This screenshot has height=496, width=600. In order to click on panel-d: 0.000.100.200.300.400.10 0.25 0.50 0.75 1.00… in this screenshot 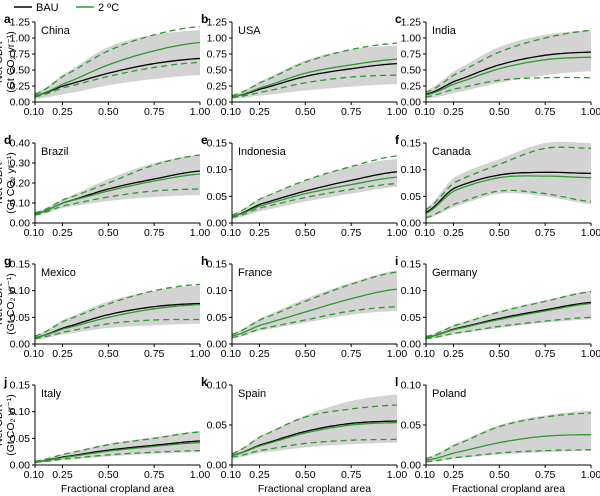, I will do `click(105, 186)`.